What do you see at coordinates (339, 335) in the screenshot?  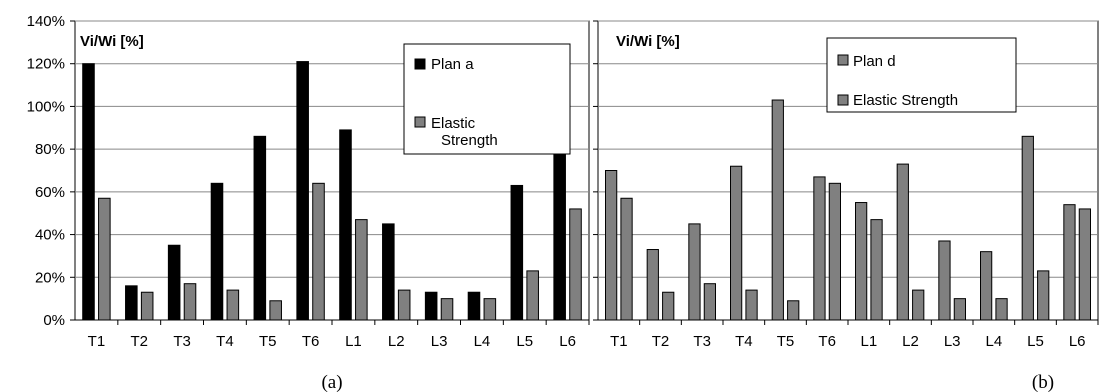 I see `x-ticks-a: T1 T2 T3 T4 T5 T6 L1 L2 L3 L4 L5 L6` at bounding box center [339, 335].